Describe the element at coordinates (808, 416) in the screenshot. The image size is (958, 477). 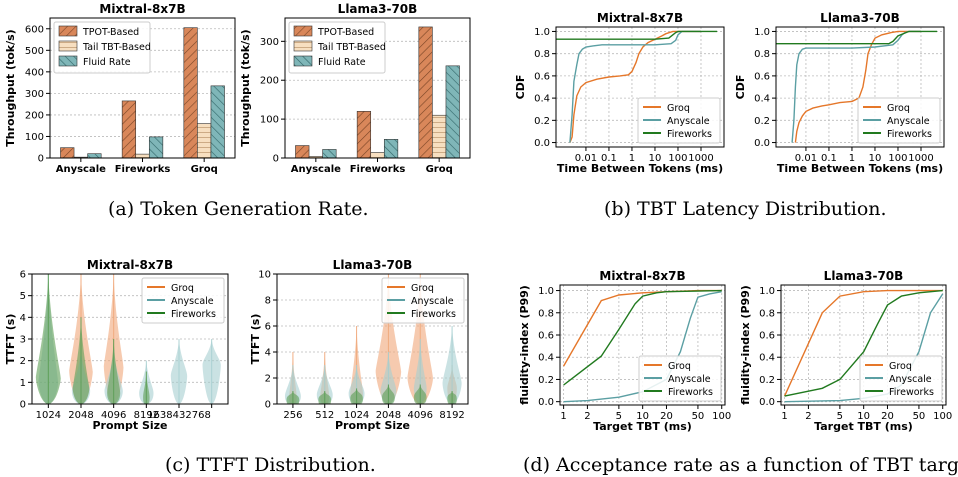
I see `d2-xtick-label-1: 2` at that location.